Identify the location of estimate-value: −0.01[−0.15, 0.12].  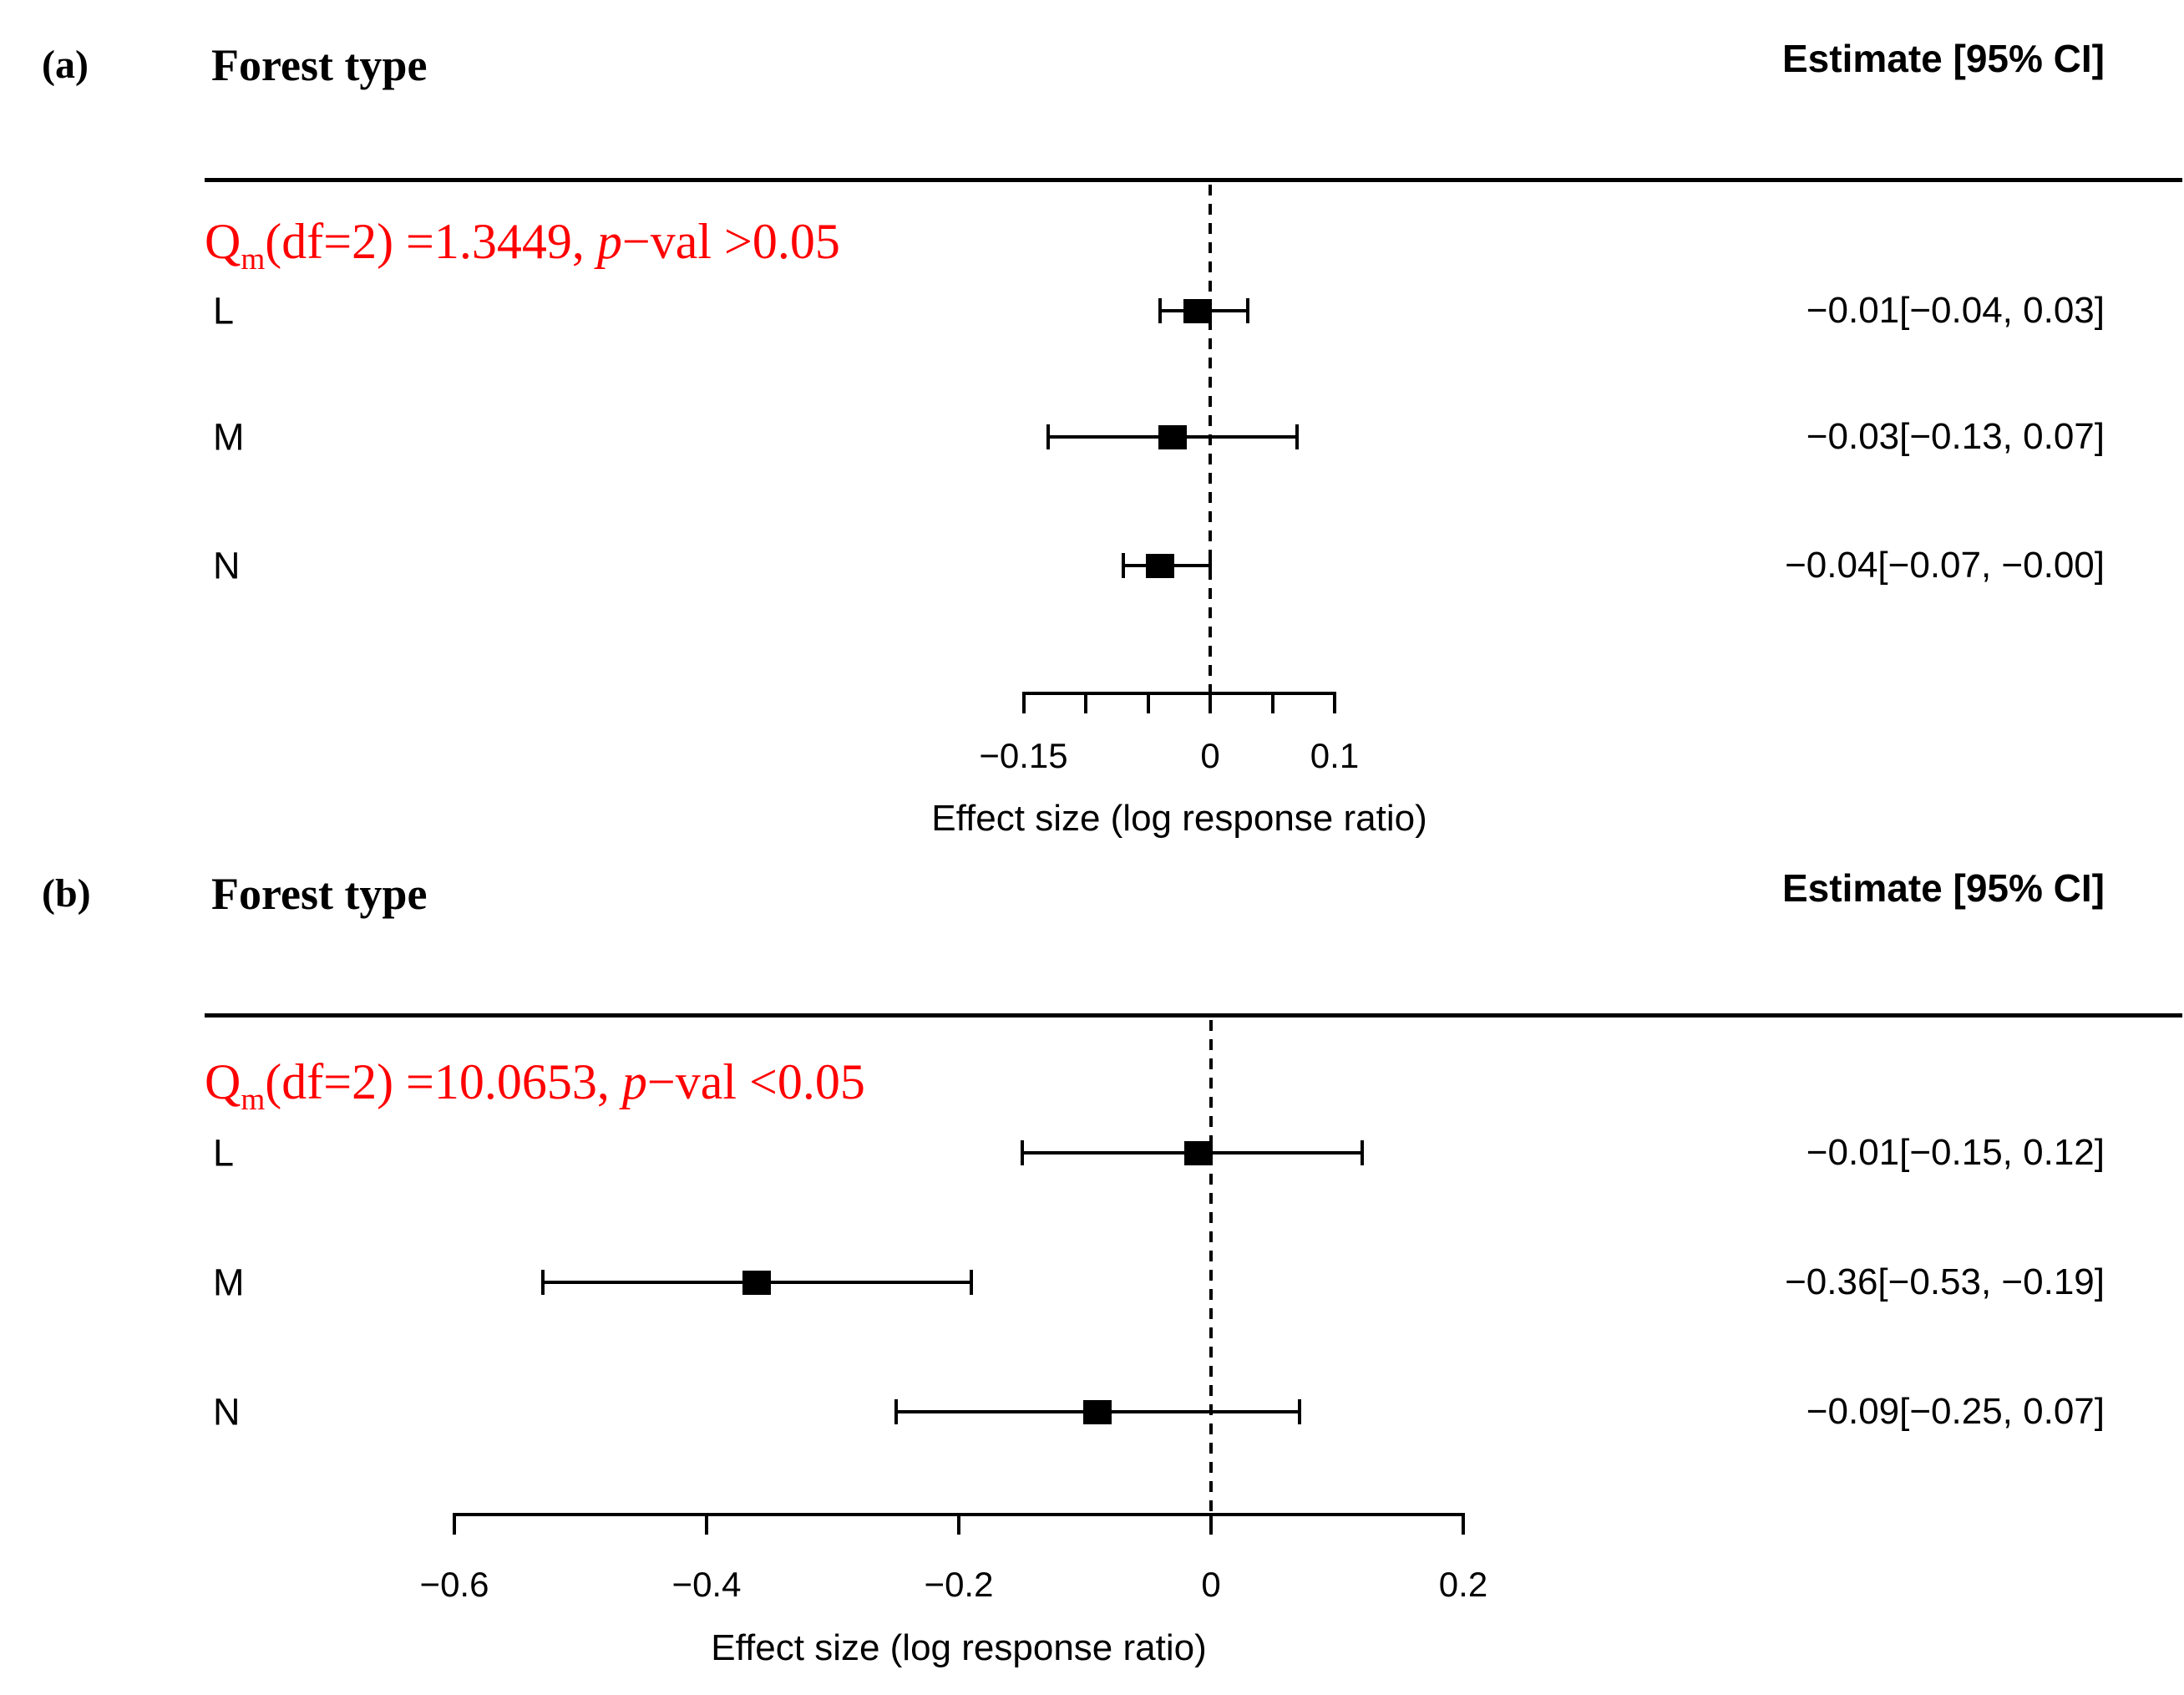
(1955, 1152).